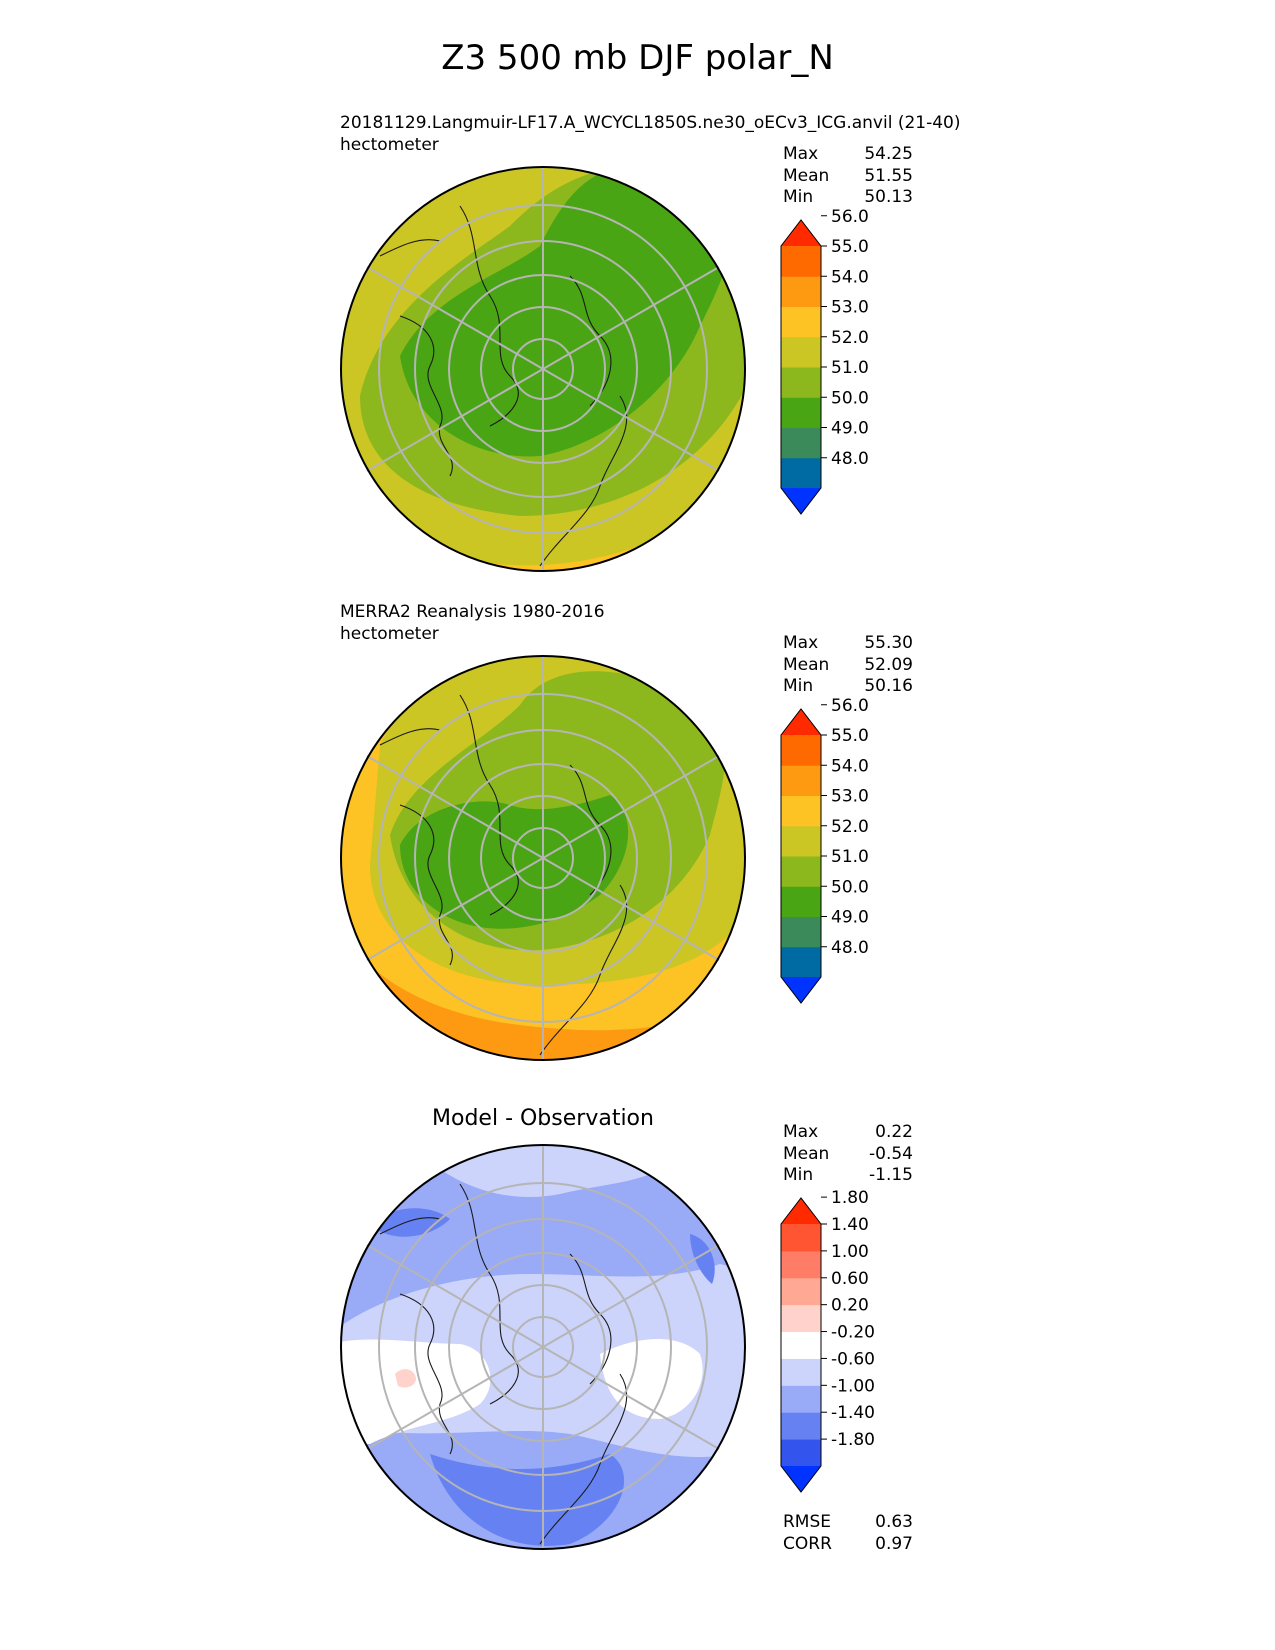 This screenshot has width=1275, height=1650. Describe the element at coordinates (848, 1175) in the screenshot. I see `stat-min: Min -1.15` at that location.